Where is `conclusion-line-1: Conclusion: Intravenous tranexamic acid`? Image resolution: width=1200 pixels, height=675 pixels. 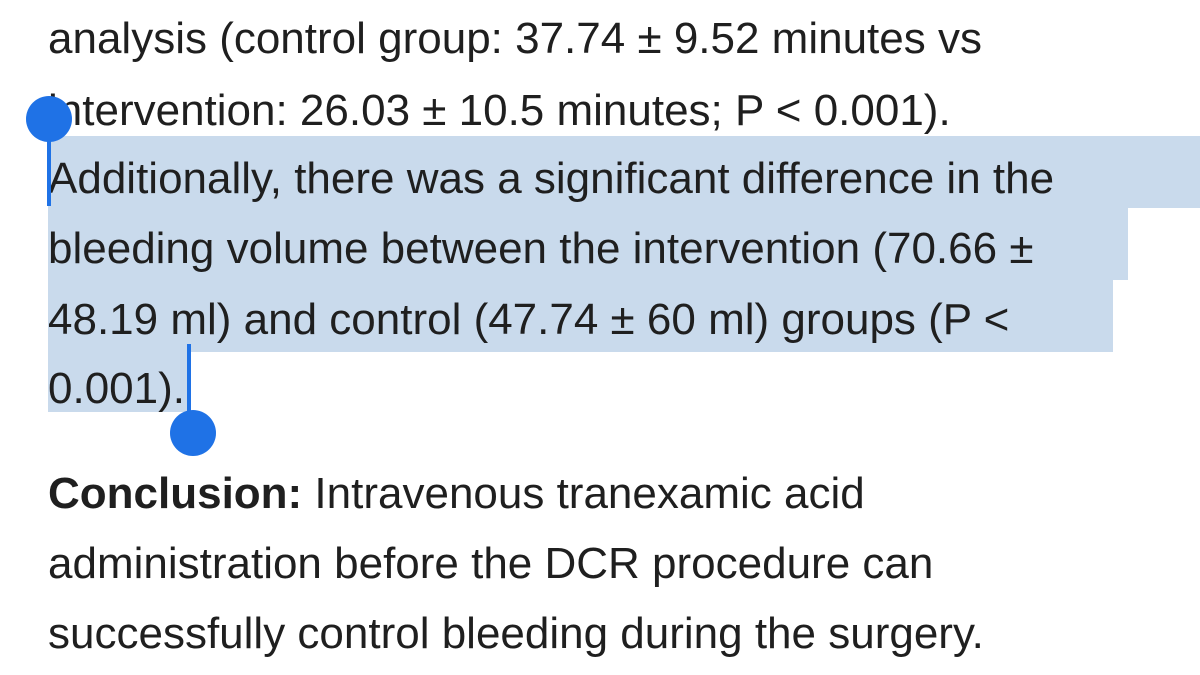 conclusion-line-1: Conclusion: Intravenous tranexamic acid is located at coordinates (456, 494).